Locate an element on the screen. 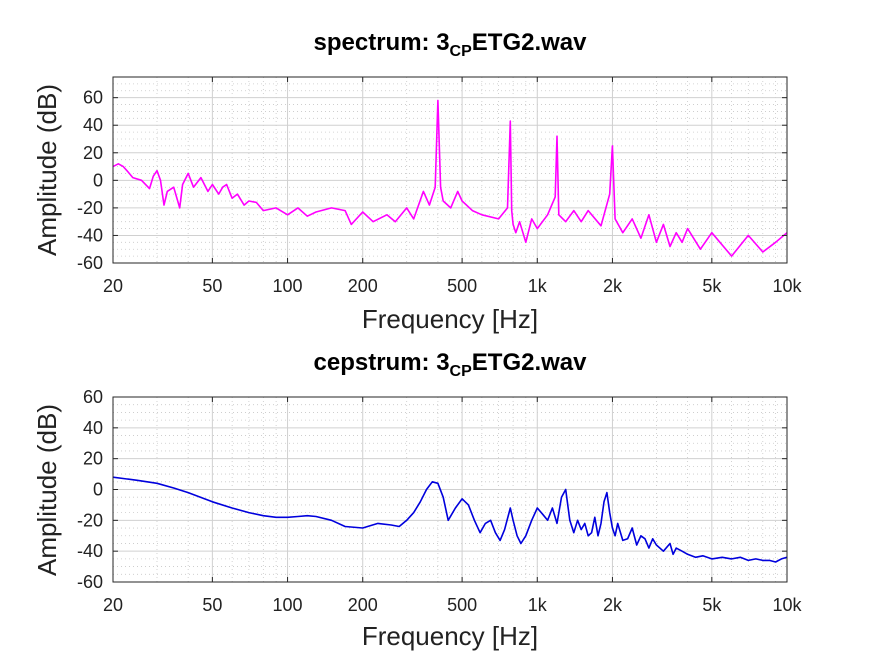  spectrum-x-axis-label: Frequency [Hz] is located at coordinates (450, 319).